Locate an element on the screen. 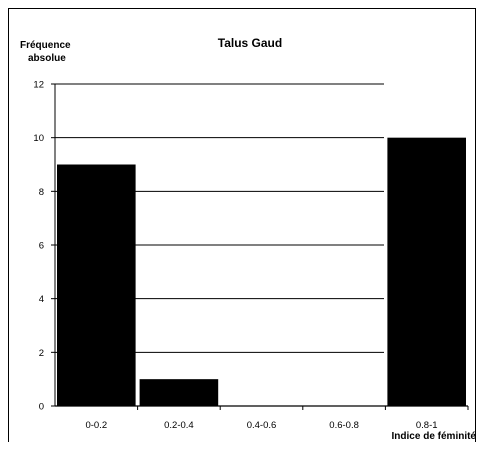  x-tick-label-1: 0.2-0.4 is located at coordinates (179, 425).